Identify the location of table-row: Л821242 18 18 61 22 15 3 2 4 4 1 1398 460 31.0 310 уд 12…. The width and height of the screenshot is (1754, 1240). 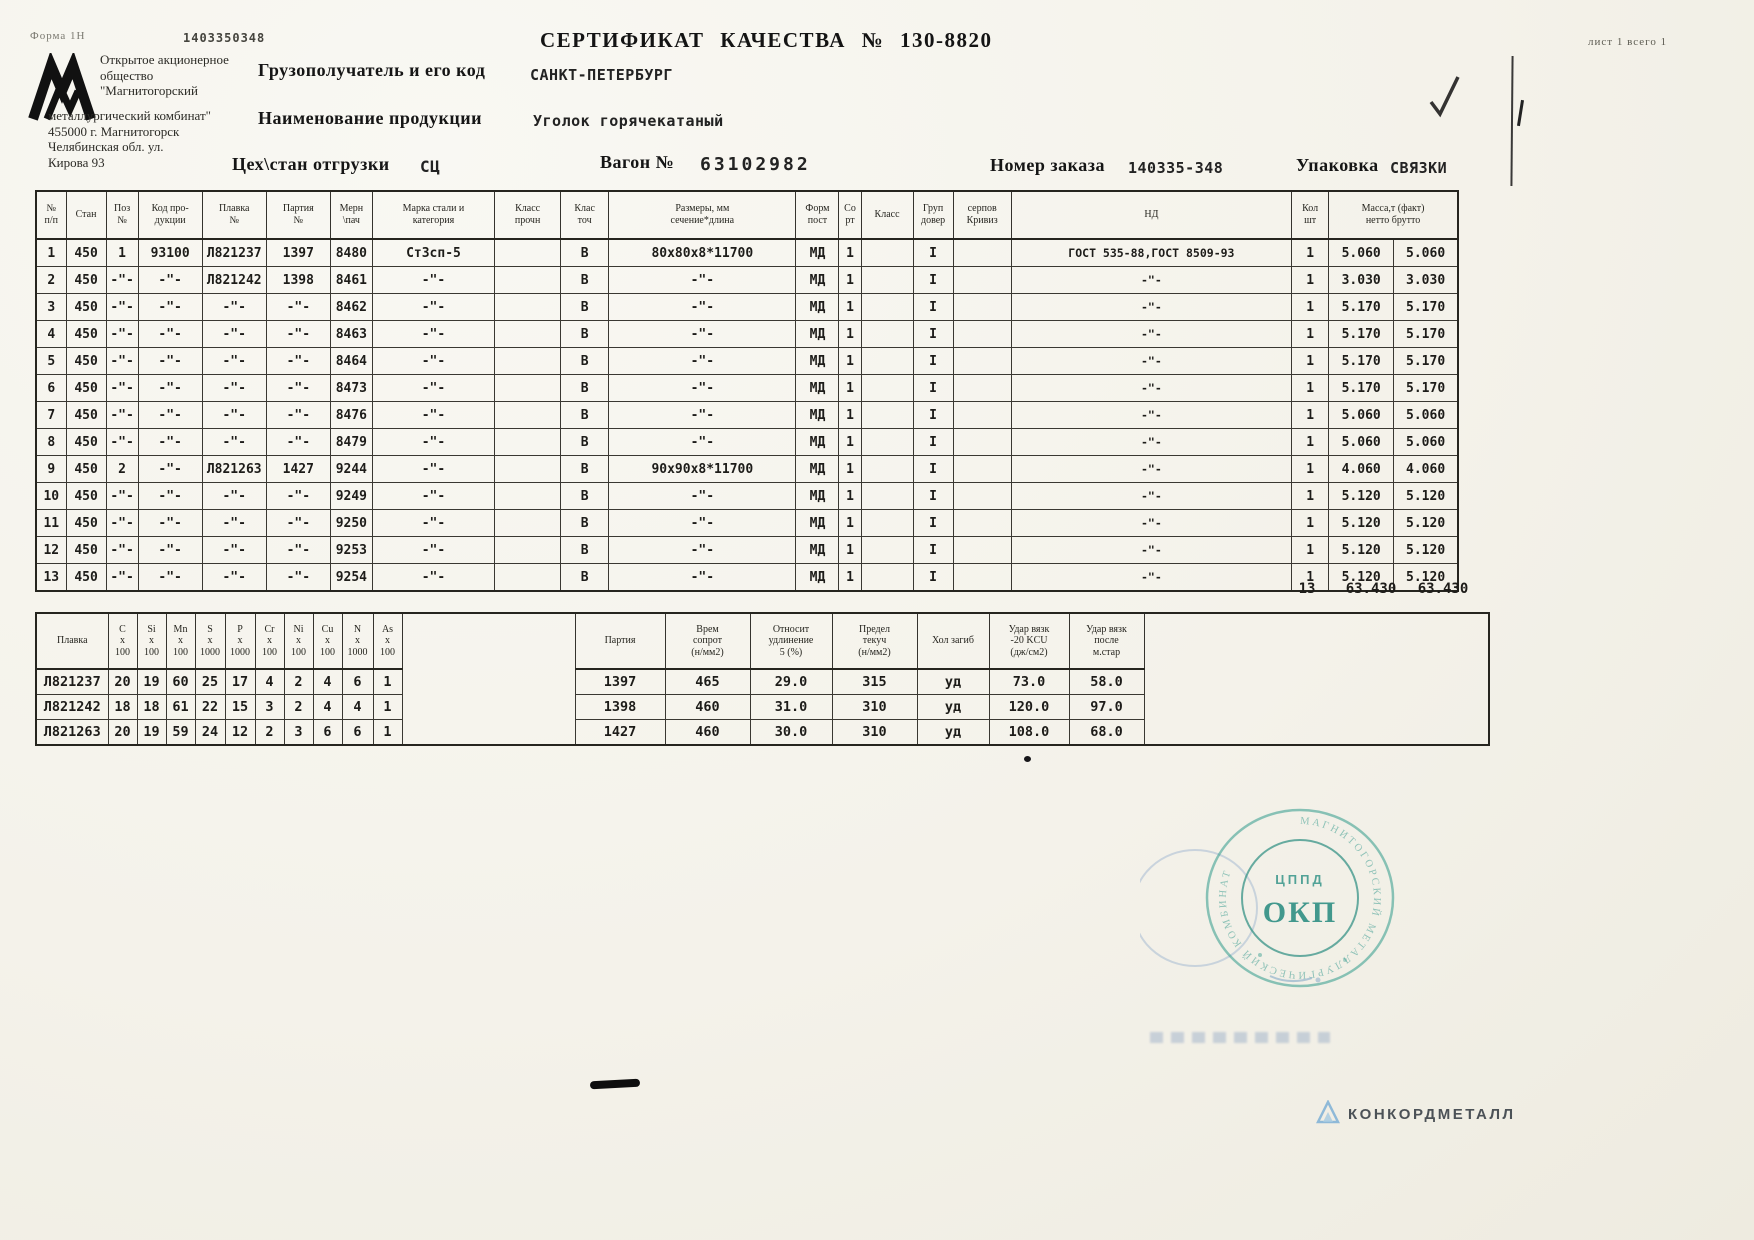
(762, 707).